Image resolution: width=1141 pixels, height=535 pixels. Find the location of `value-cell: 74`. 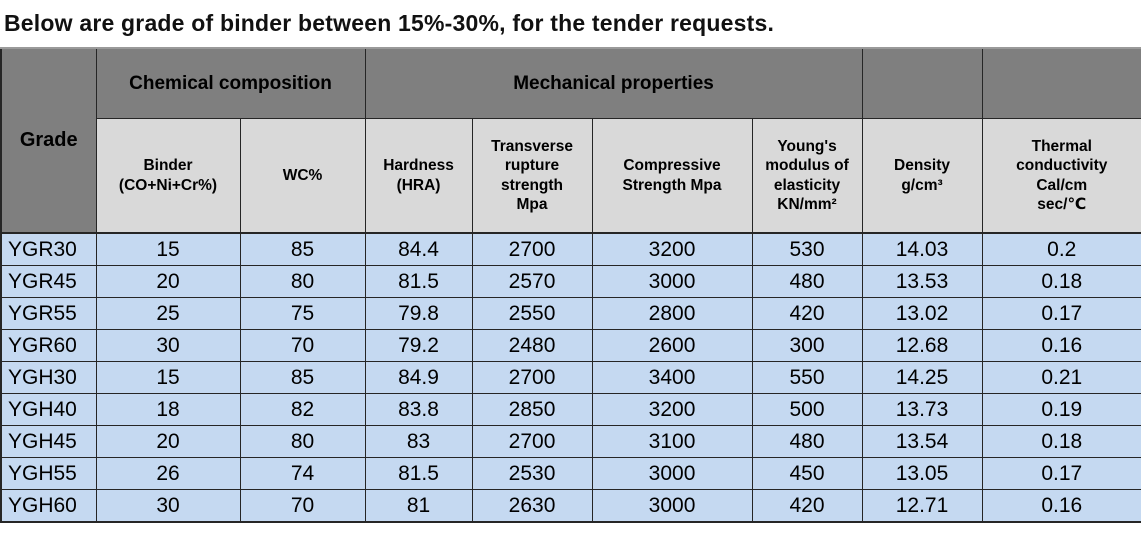

value-cell: 74 is located at coordinates (302, 473).